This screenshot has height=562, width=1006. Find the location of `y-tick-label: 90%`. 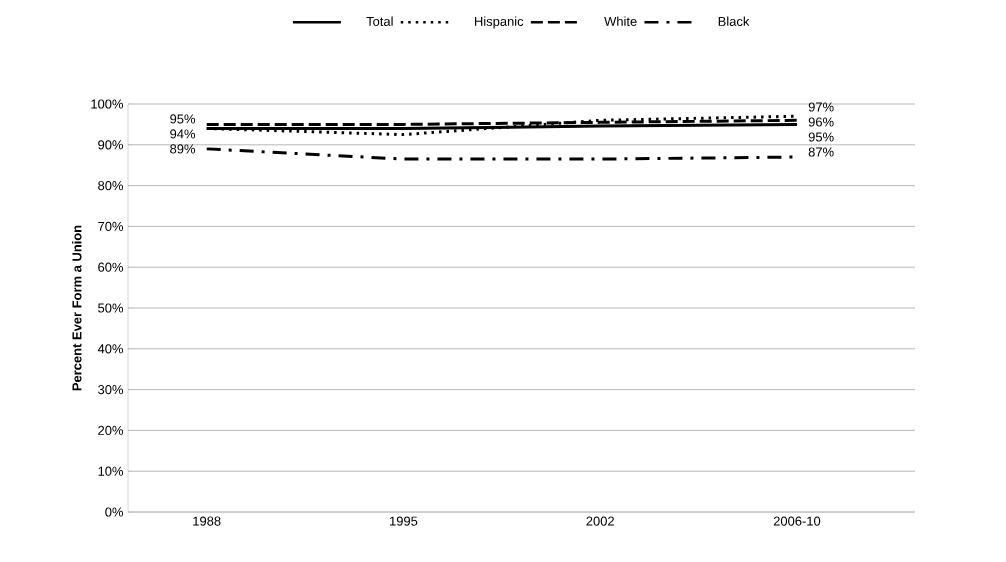

y-tick-label: 90% is located at coordinates (111, 145).